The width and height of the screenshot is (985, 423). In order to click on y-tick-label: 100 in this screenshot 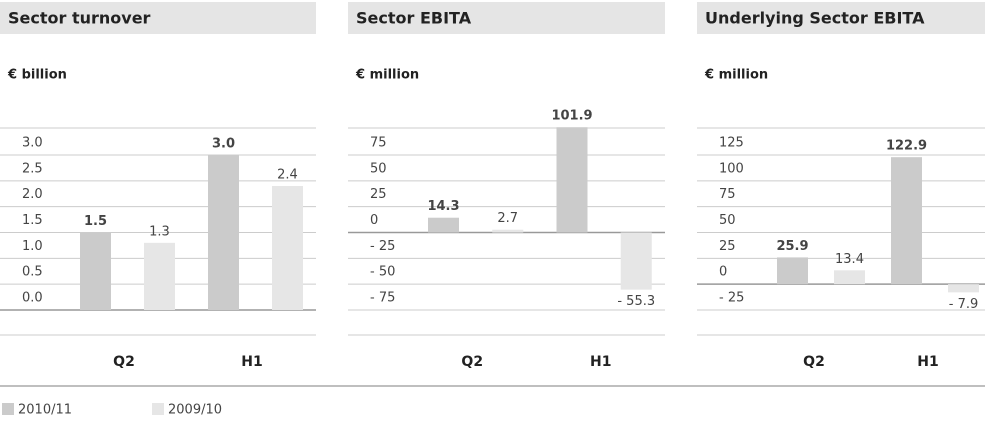, I will do `click(731, 168)`.